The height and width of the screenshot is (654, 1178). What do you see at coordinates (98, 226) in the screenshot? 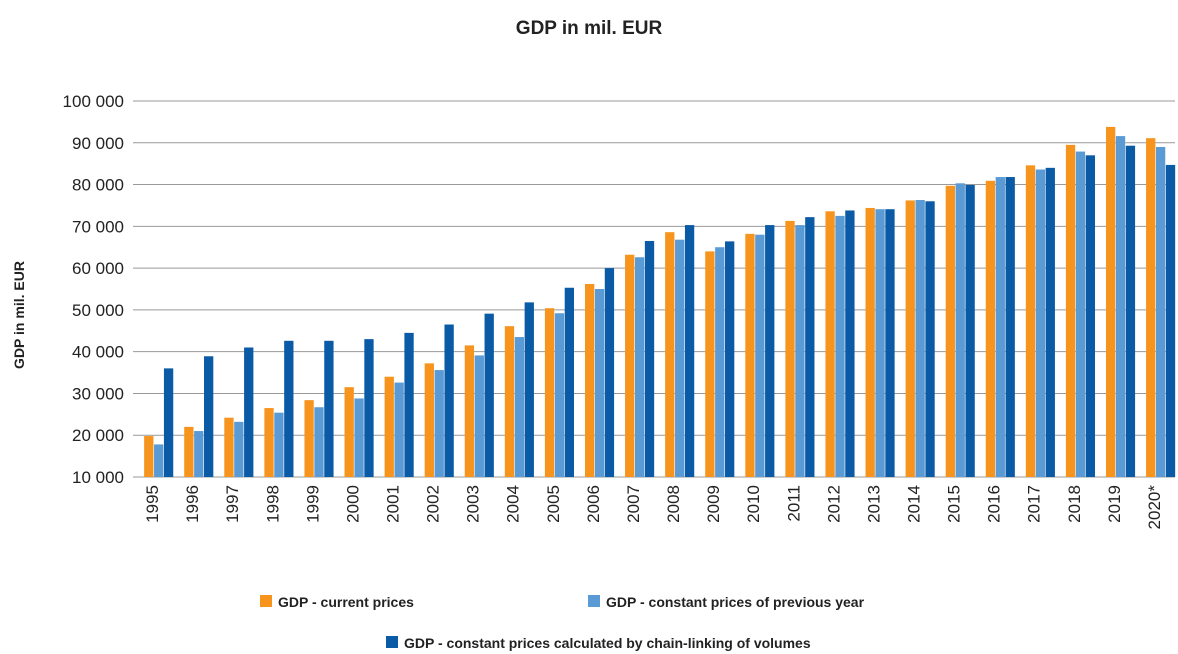
I see `y-tick-label: 70 000` at bounding box center [98, 226].